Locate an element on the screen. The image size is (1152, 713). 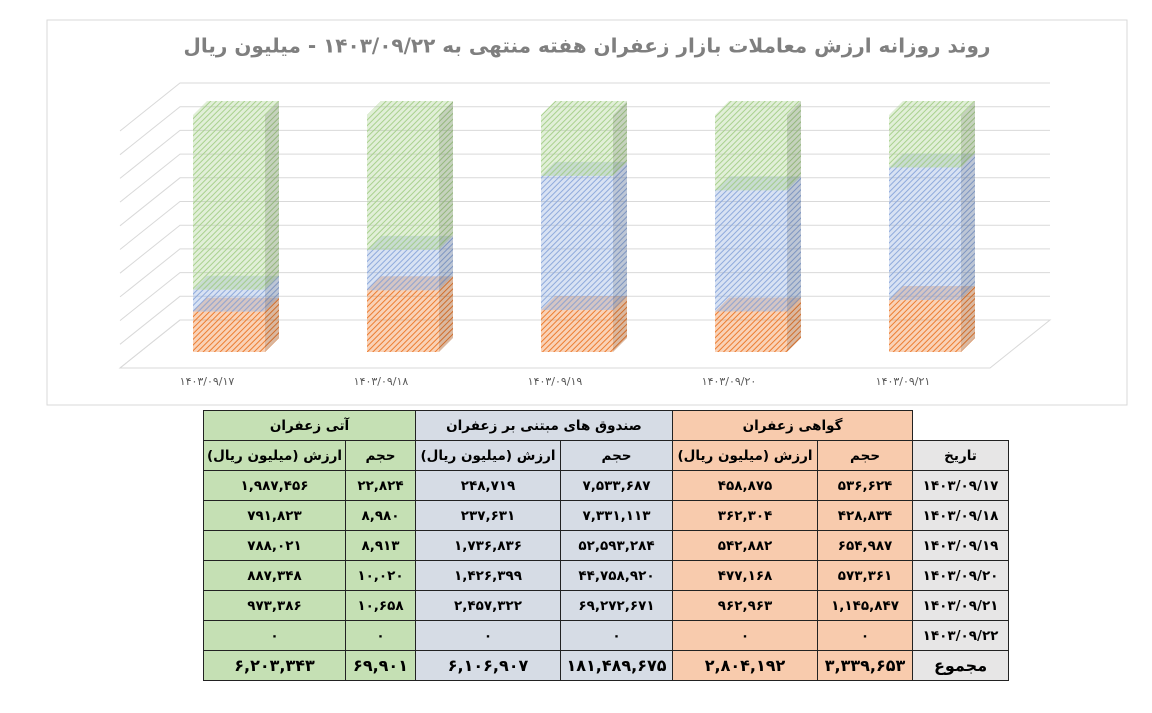
table-cell: ۲۴۸,۷۱۹ is located at coordinates (488, 485).